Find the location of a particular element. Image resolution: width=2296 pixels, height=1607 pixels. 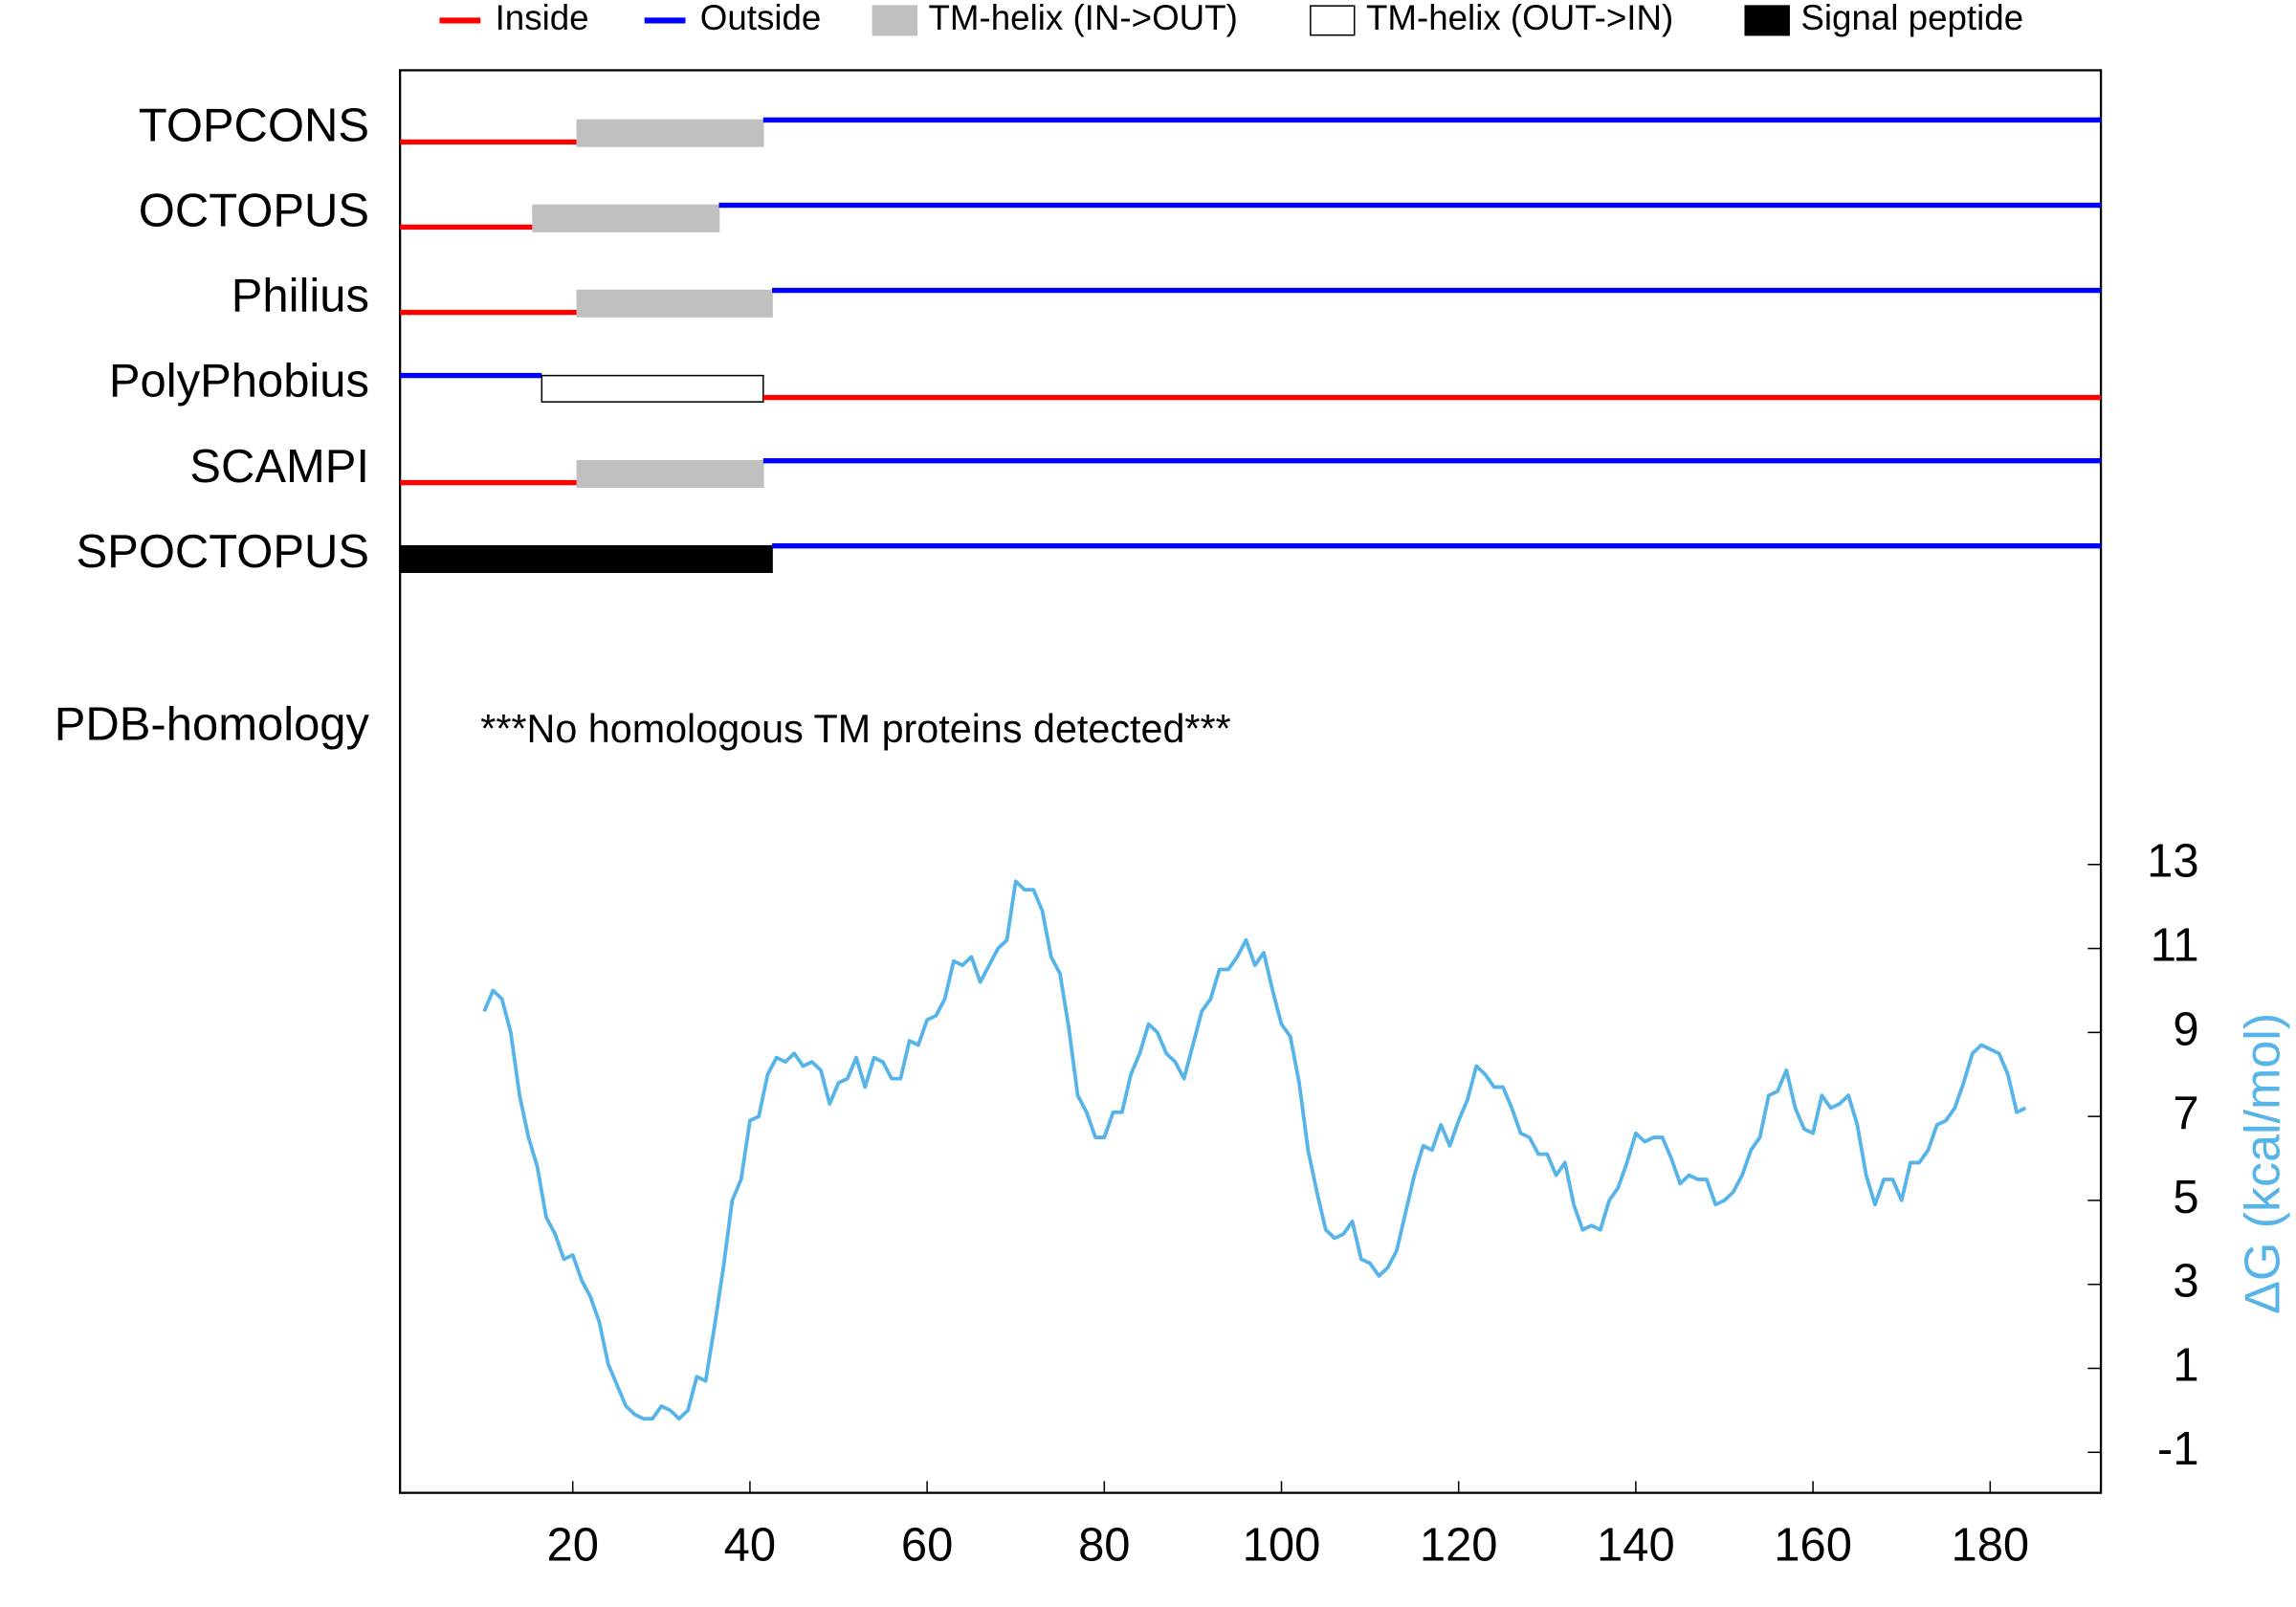

x-tick-label: 60 is located at coordinates (927, 1546).